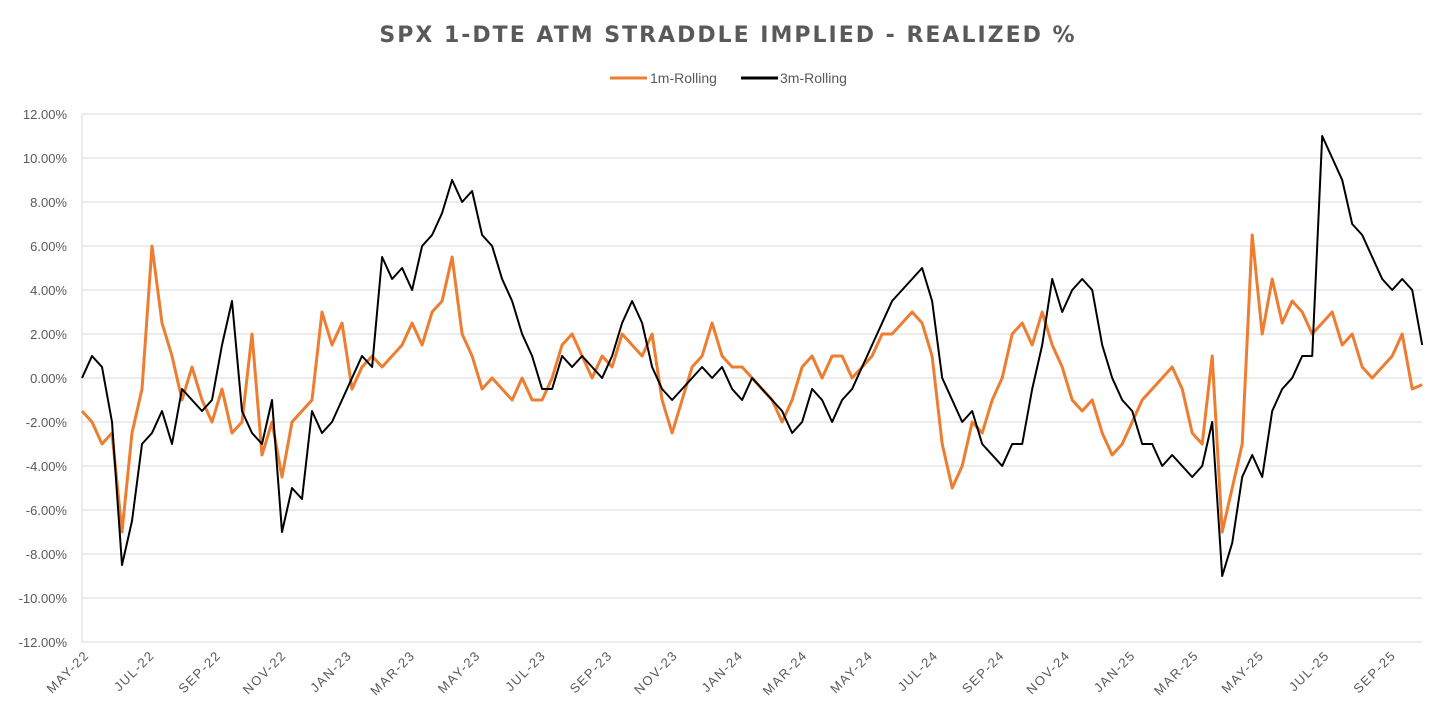  What do you see at coordinates (48, 290) in the screenshot?
I see `y-tick-label: 4.00%` at bounding box center [48, 290].